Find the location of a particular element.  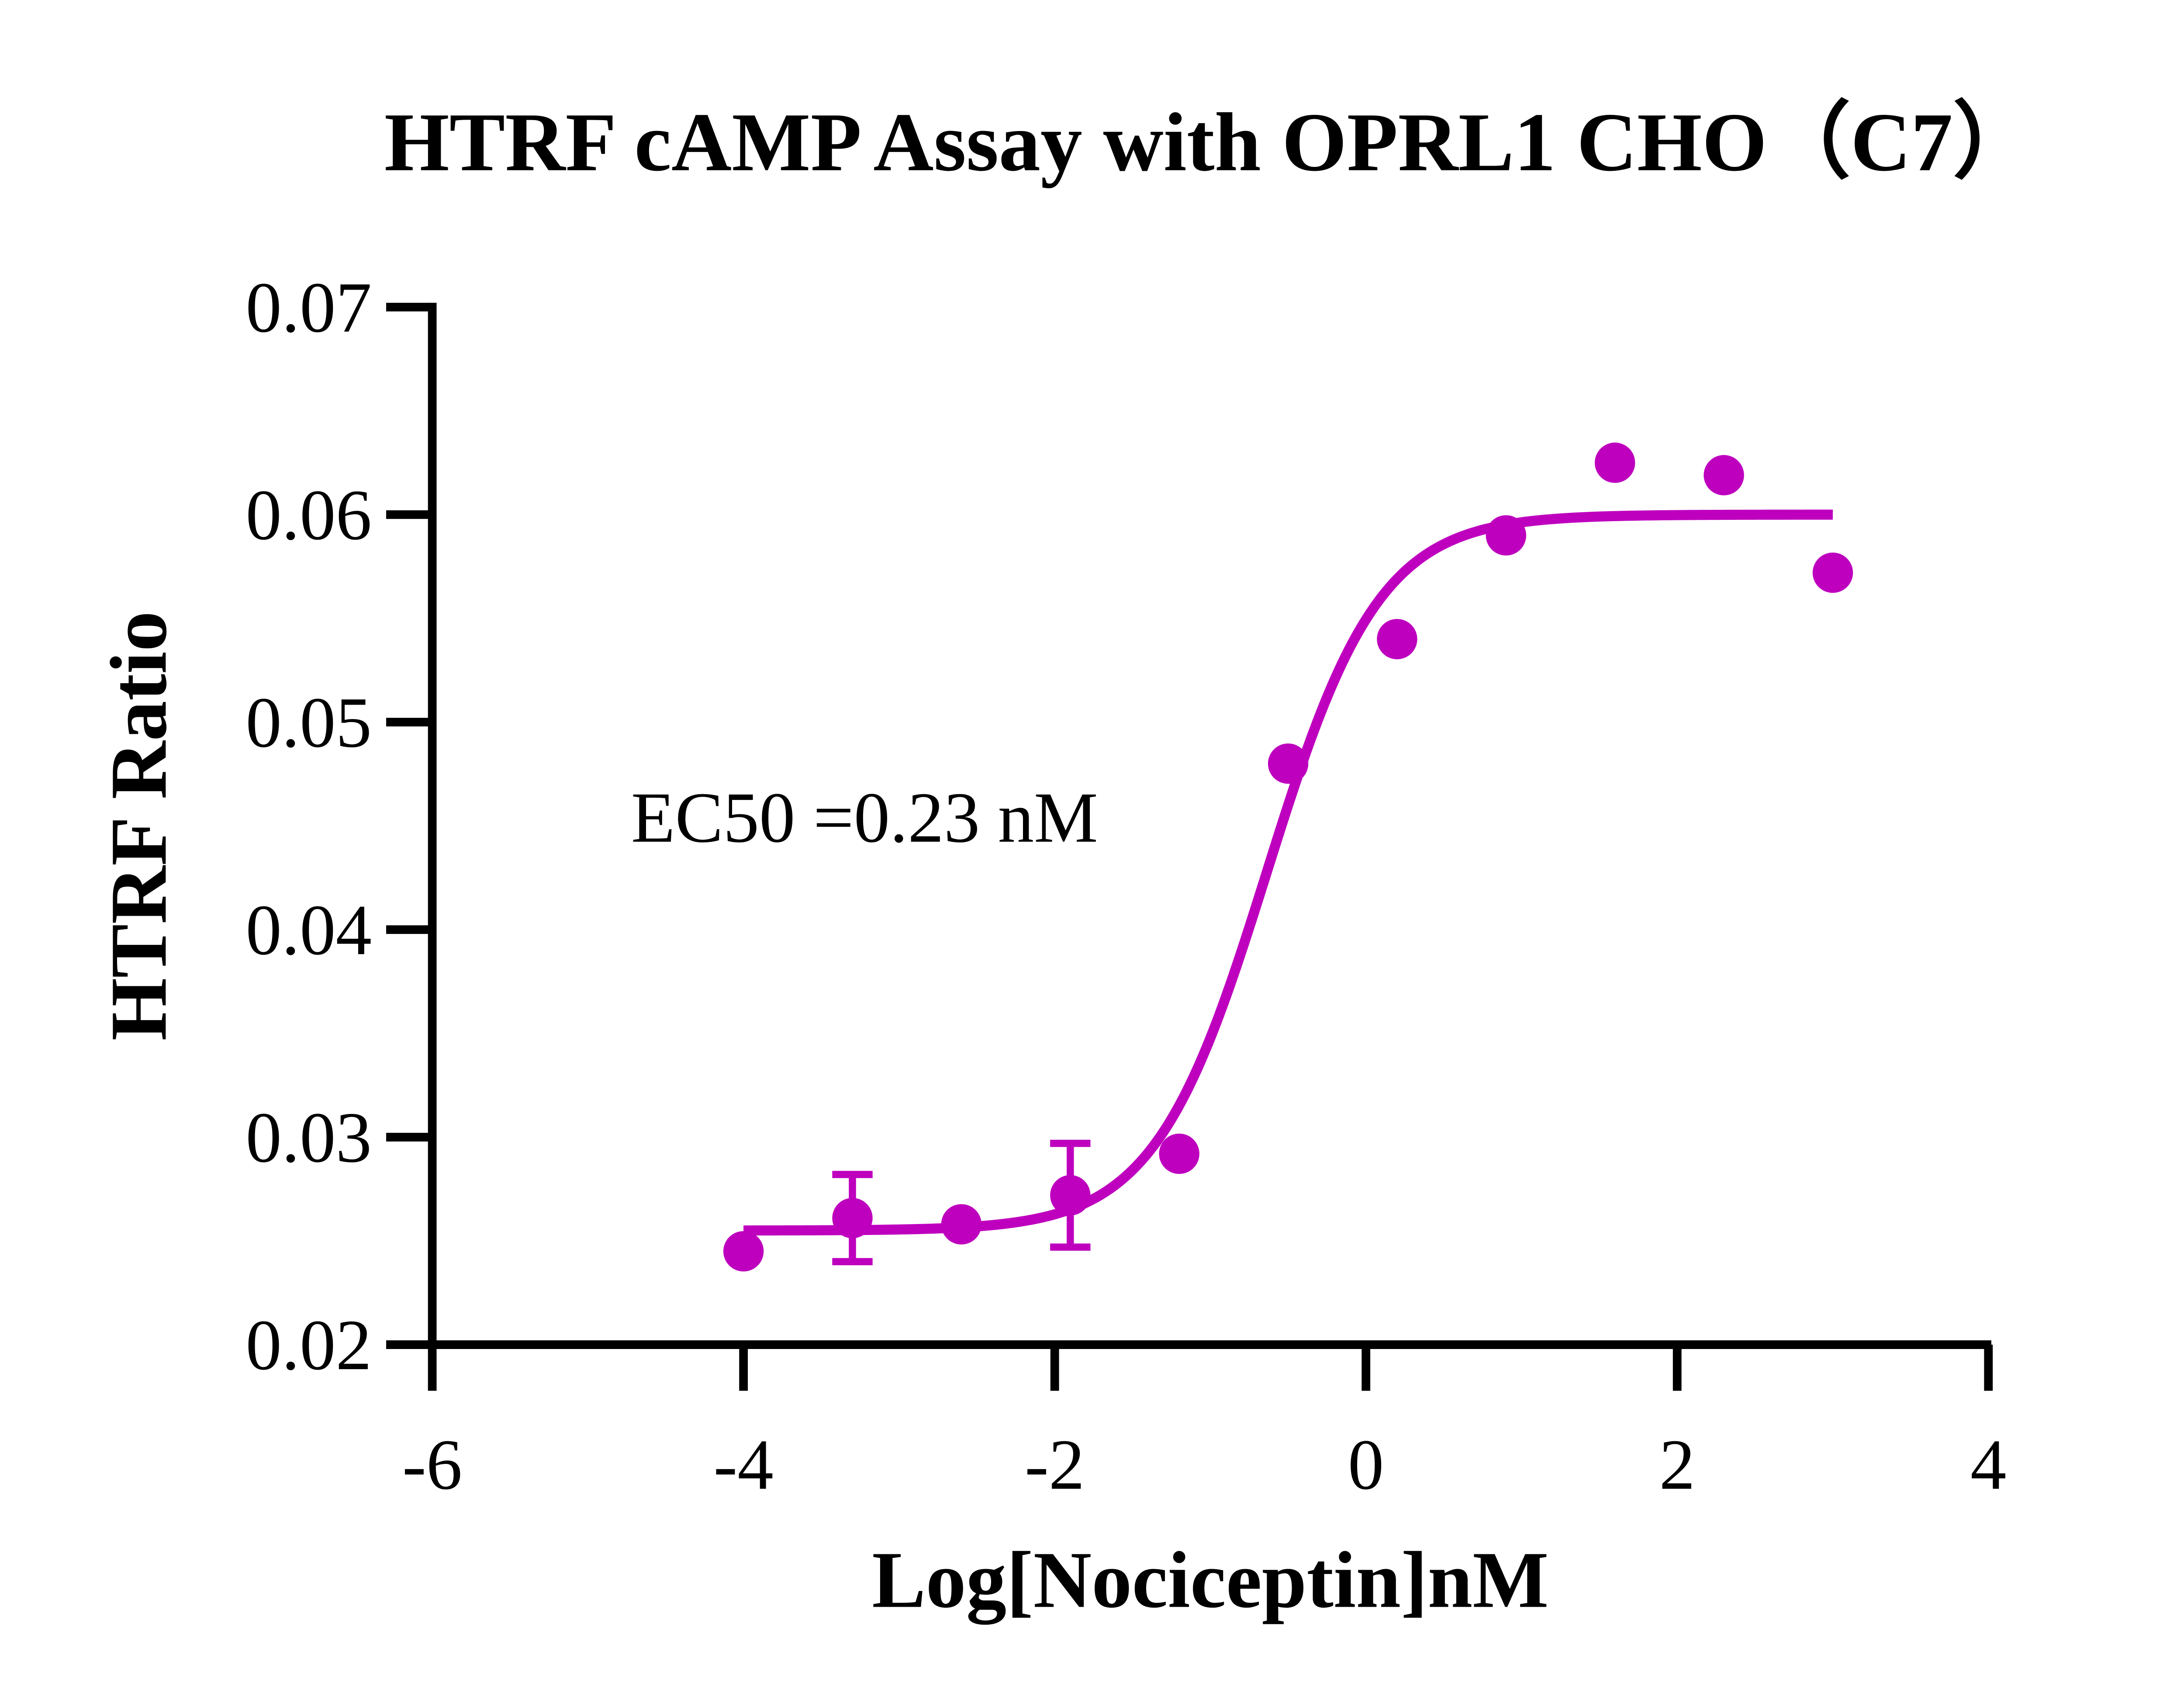

chart-title: HTRF cAMP Assay with OPRL1 CHO（C7） is located at coordinates (1210, 143).